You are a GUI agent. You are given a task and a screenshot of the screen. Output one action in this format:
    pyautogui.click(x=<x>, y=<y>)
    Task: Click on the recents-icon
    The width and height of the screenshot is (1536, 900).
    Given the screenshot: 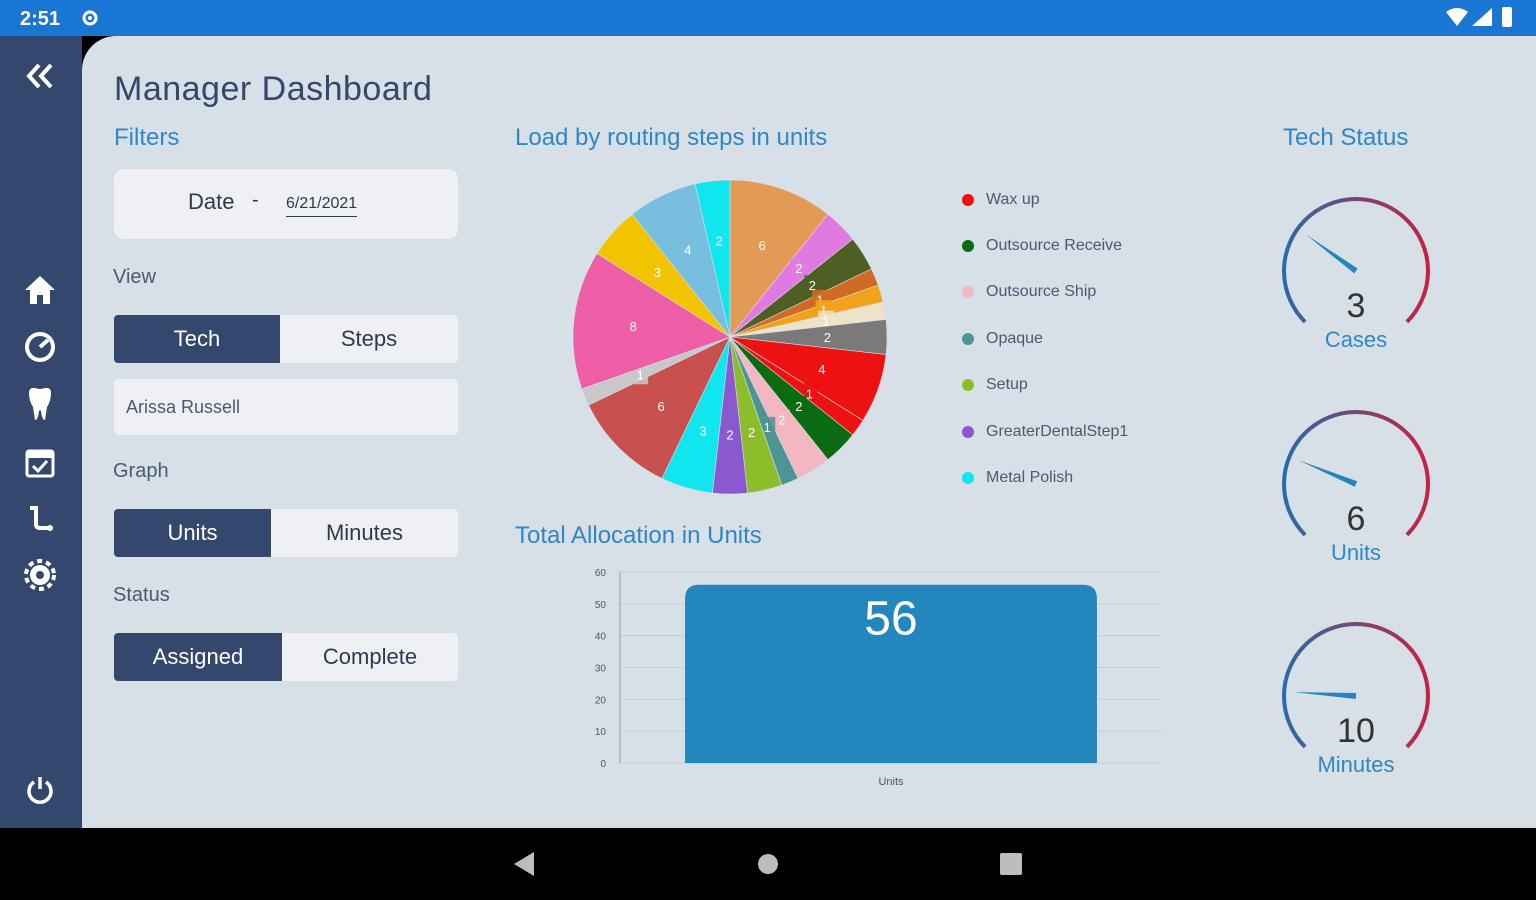 What is the action you would take?
    pyautogui.click(x=1011, y=866)
    